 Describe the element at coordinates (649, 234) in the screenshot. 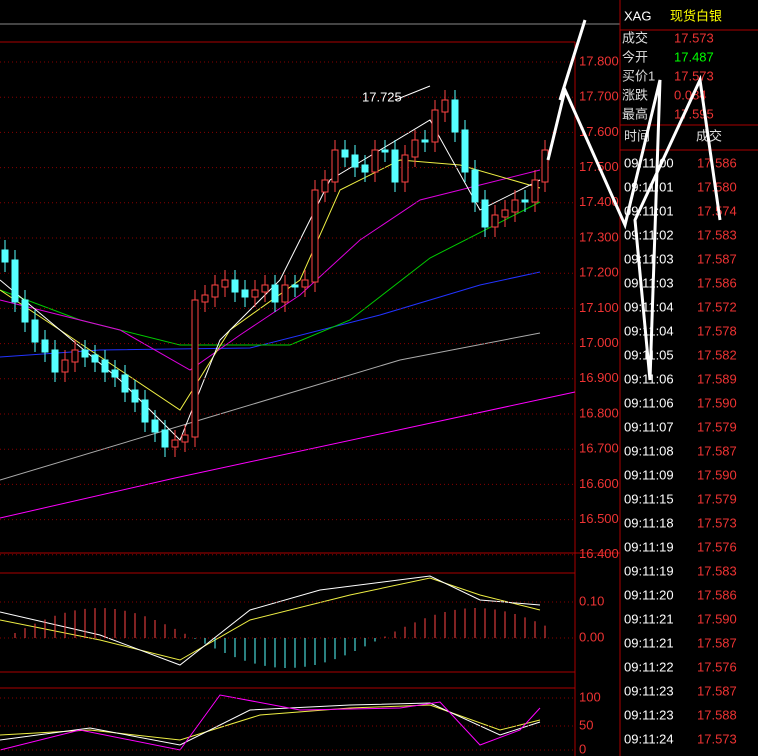

I see `trade-time: 09:11:02` at that location.